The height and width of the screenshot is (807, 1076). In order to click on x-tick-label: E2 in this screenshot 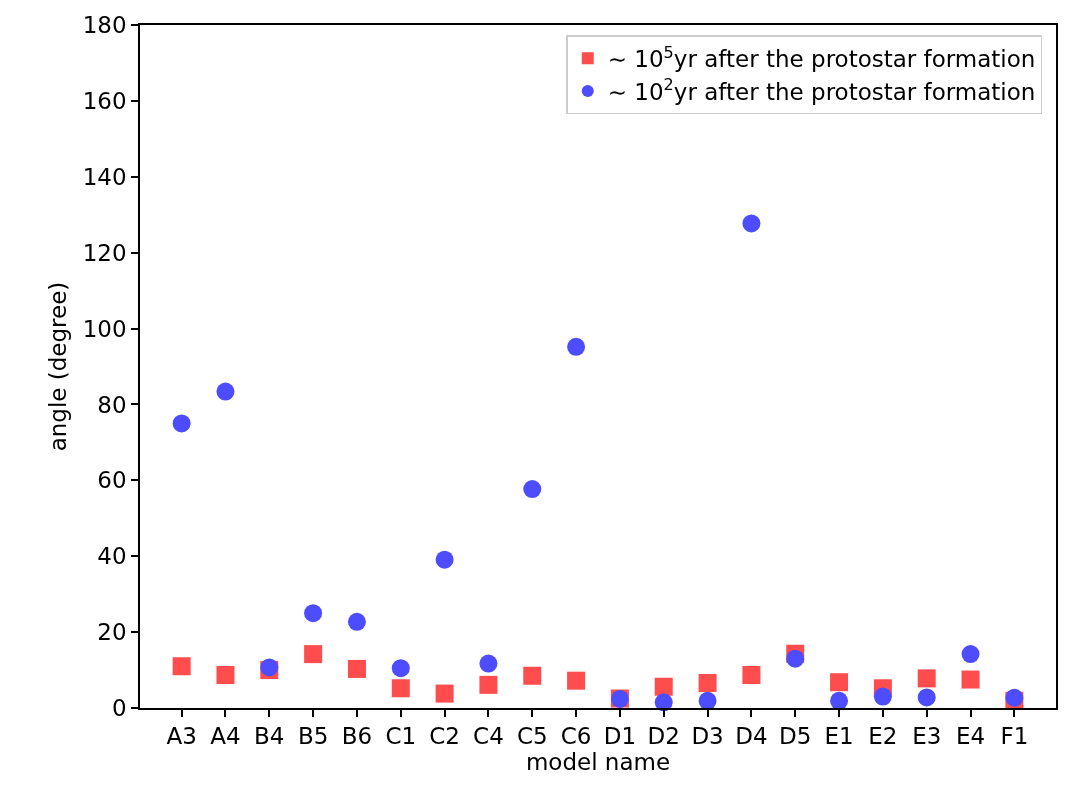, I will do `click(883, 736)`.